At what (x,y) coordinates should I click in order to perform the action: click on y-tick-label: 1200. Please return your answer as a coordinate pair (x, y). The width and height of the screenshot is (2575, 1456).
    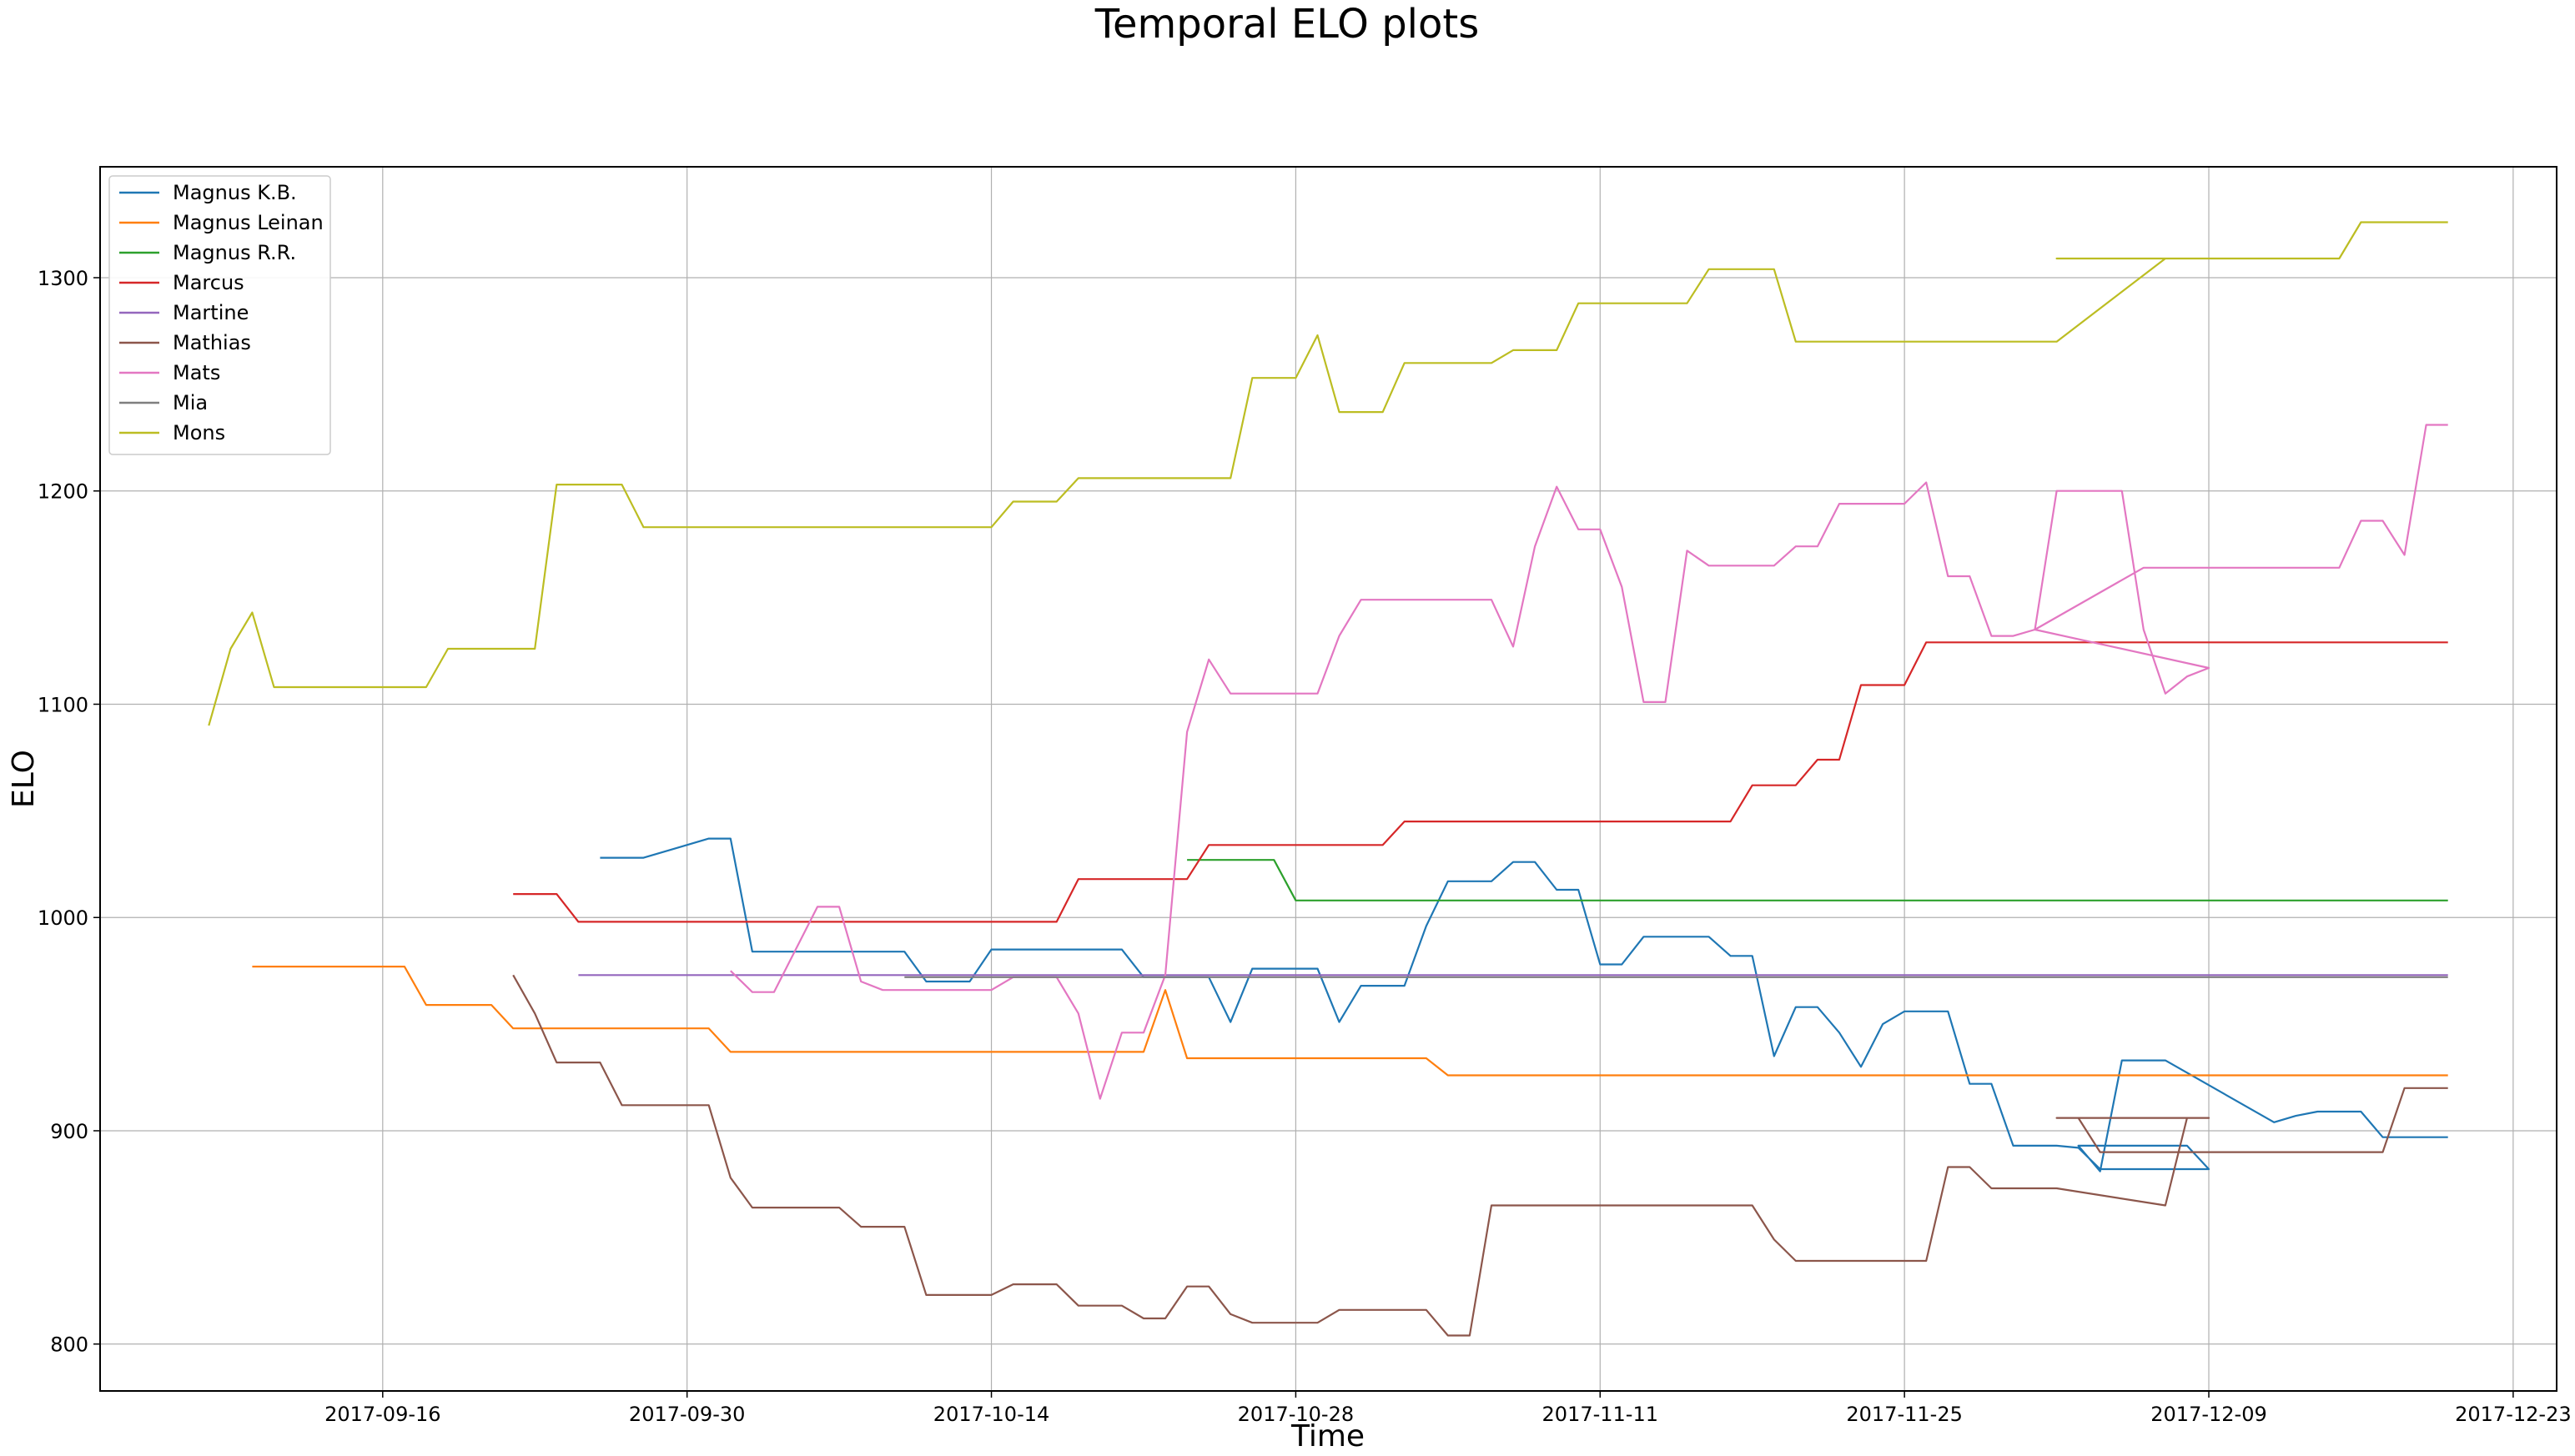
    Looking at the image, I should click on (63, 492).